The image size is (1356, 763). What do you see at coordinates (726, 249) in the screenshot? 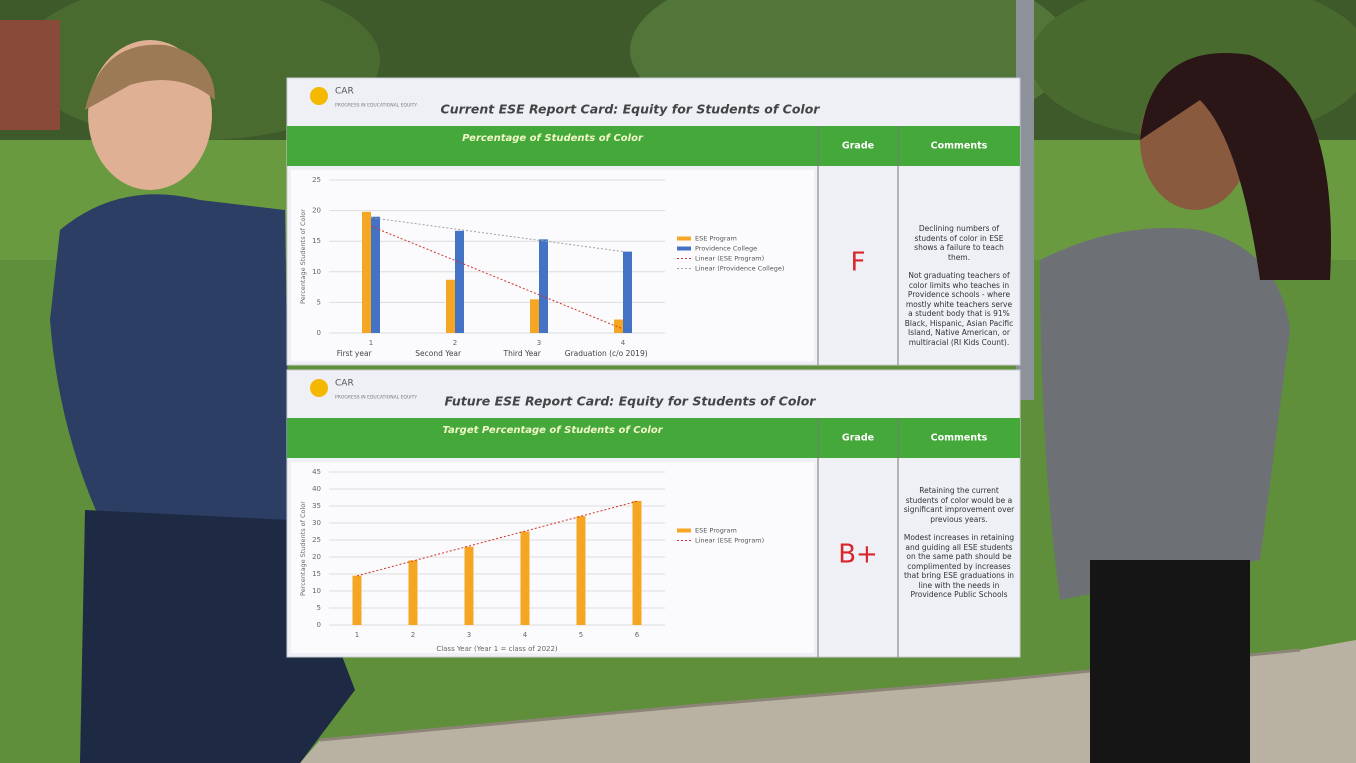
I see `legend-label: Providence College` at bounding box center [726, 249].